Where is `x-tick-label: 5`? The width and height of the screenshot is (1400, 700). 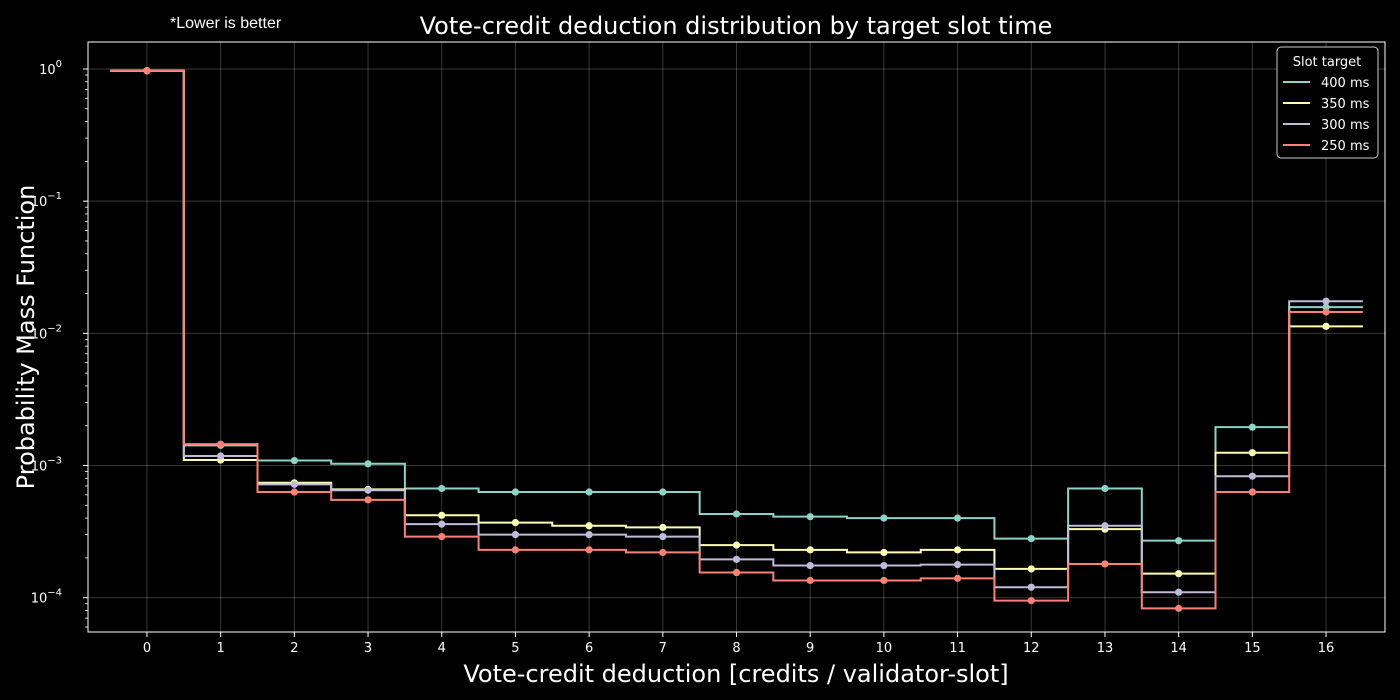
x-tick-label: 5 is located at coordinates (515, 648).